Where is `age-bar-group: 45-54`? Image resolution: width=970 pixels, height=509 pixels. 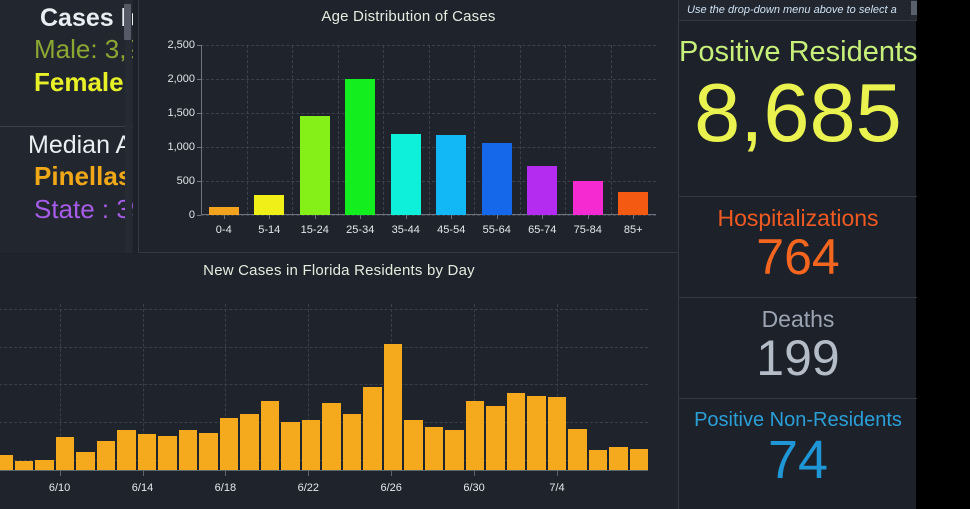 age-bar-group: 45-54 is located at coordinates (452, 140).